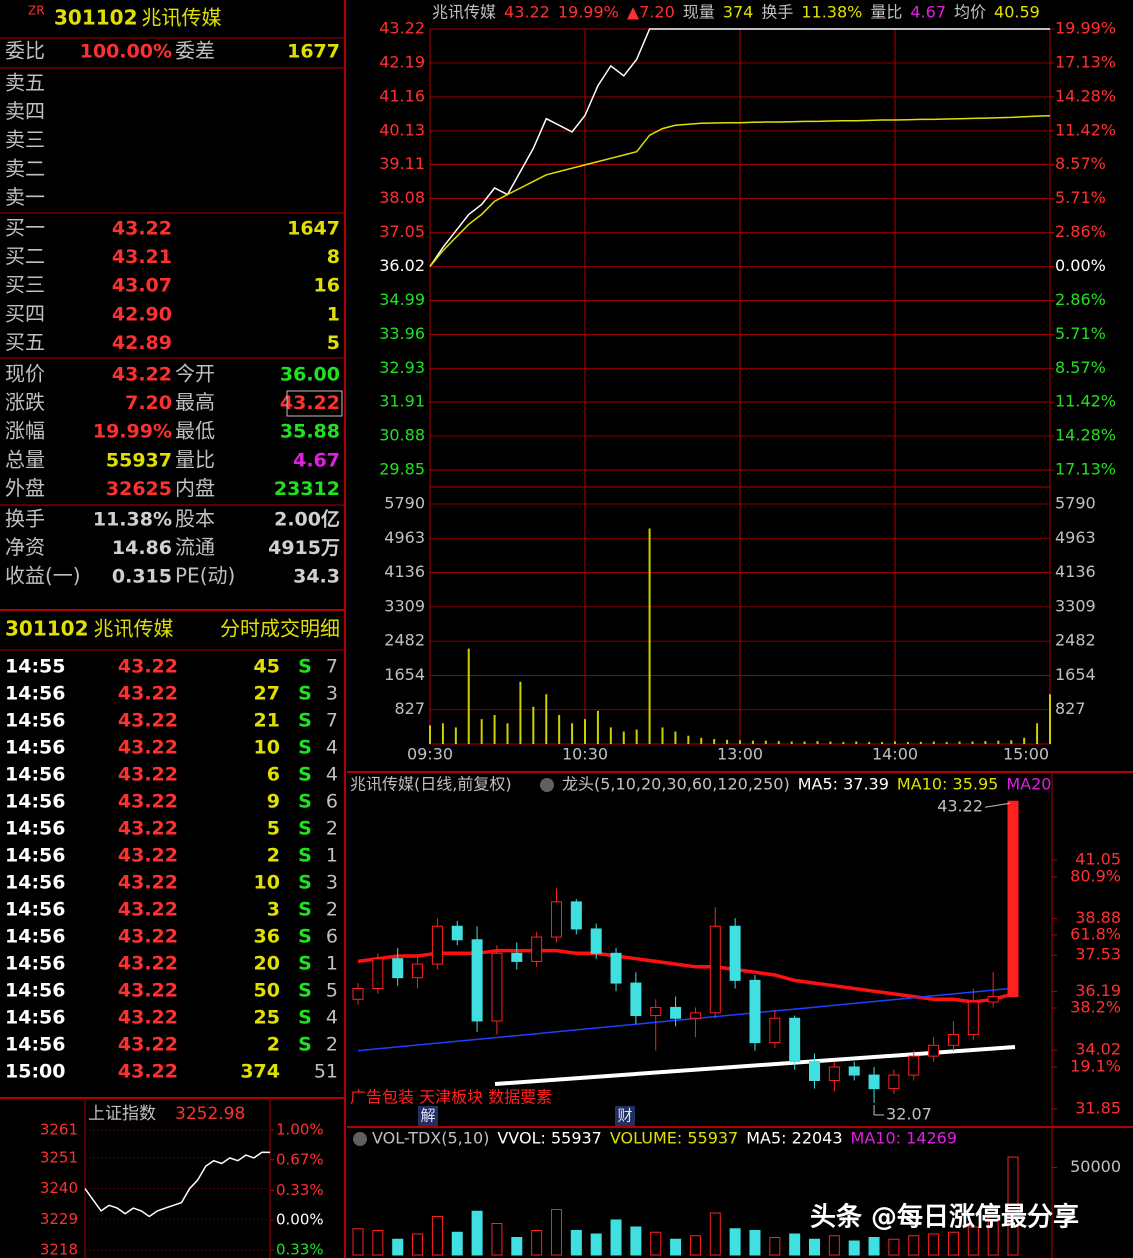 This screenshot has width=1133, height=1258. Describe the element at coordinates (260, 1072) in the screenshot. I see `trade-volume: 374` at that location.